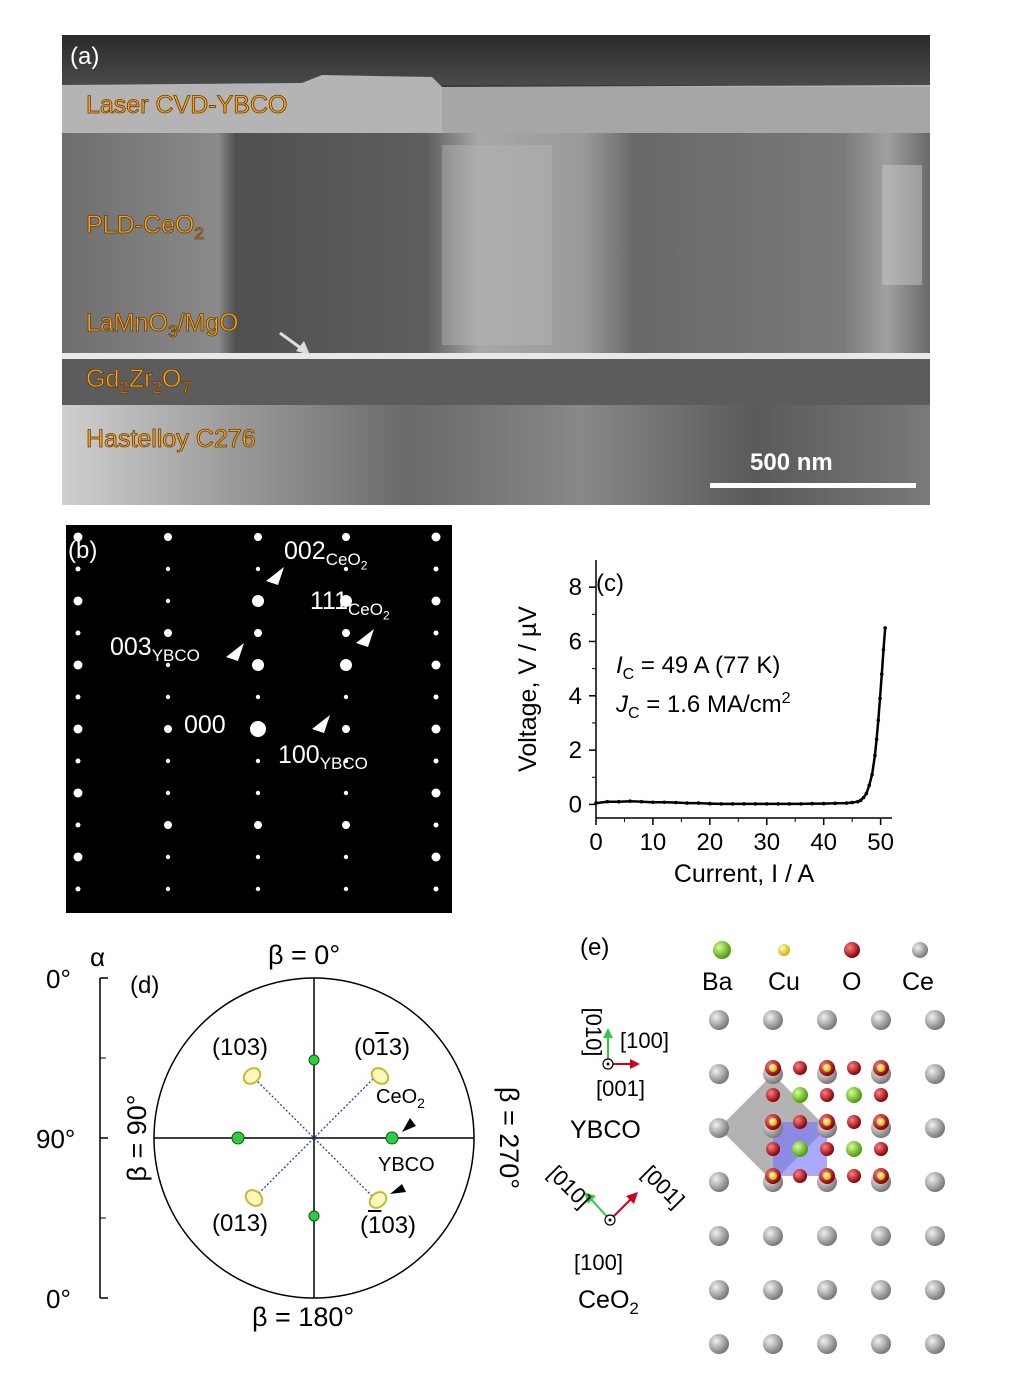 The image size is (1017, 1384). I want to click on spot-label-002: 002CeO2, so click(326, 555).